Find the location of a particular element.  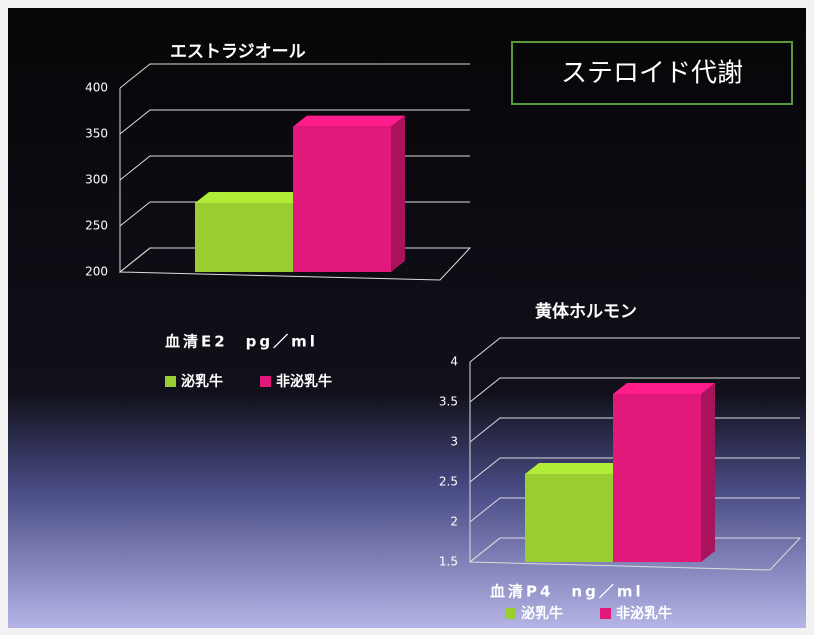

slide-title: ステロイド代謝 is located at coordinates (652, 74).